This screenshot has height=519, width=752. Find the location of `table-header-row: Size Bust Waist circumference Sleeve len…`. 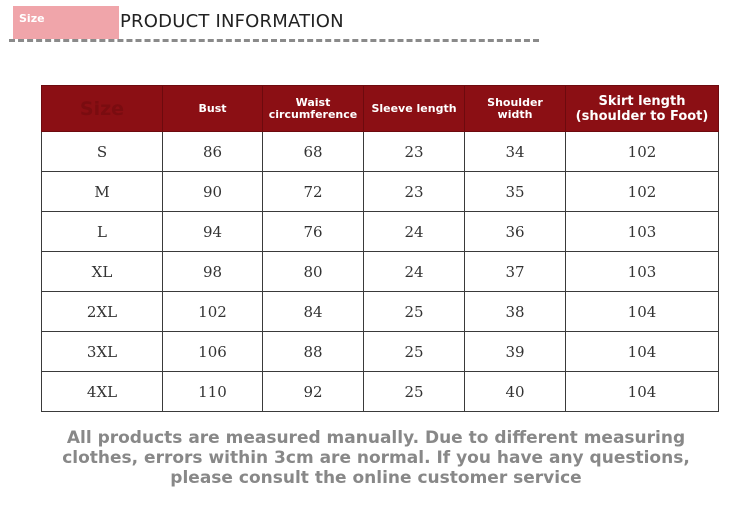

table-header-row: Size Bust Waist circumference Sleeve len… is located at coordinates (380, 108).